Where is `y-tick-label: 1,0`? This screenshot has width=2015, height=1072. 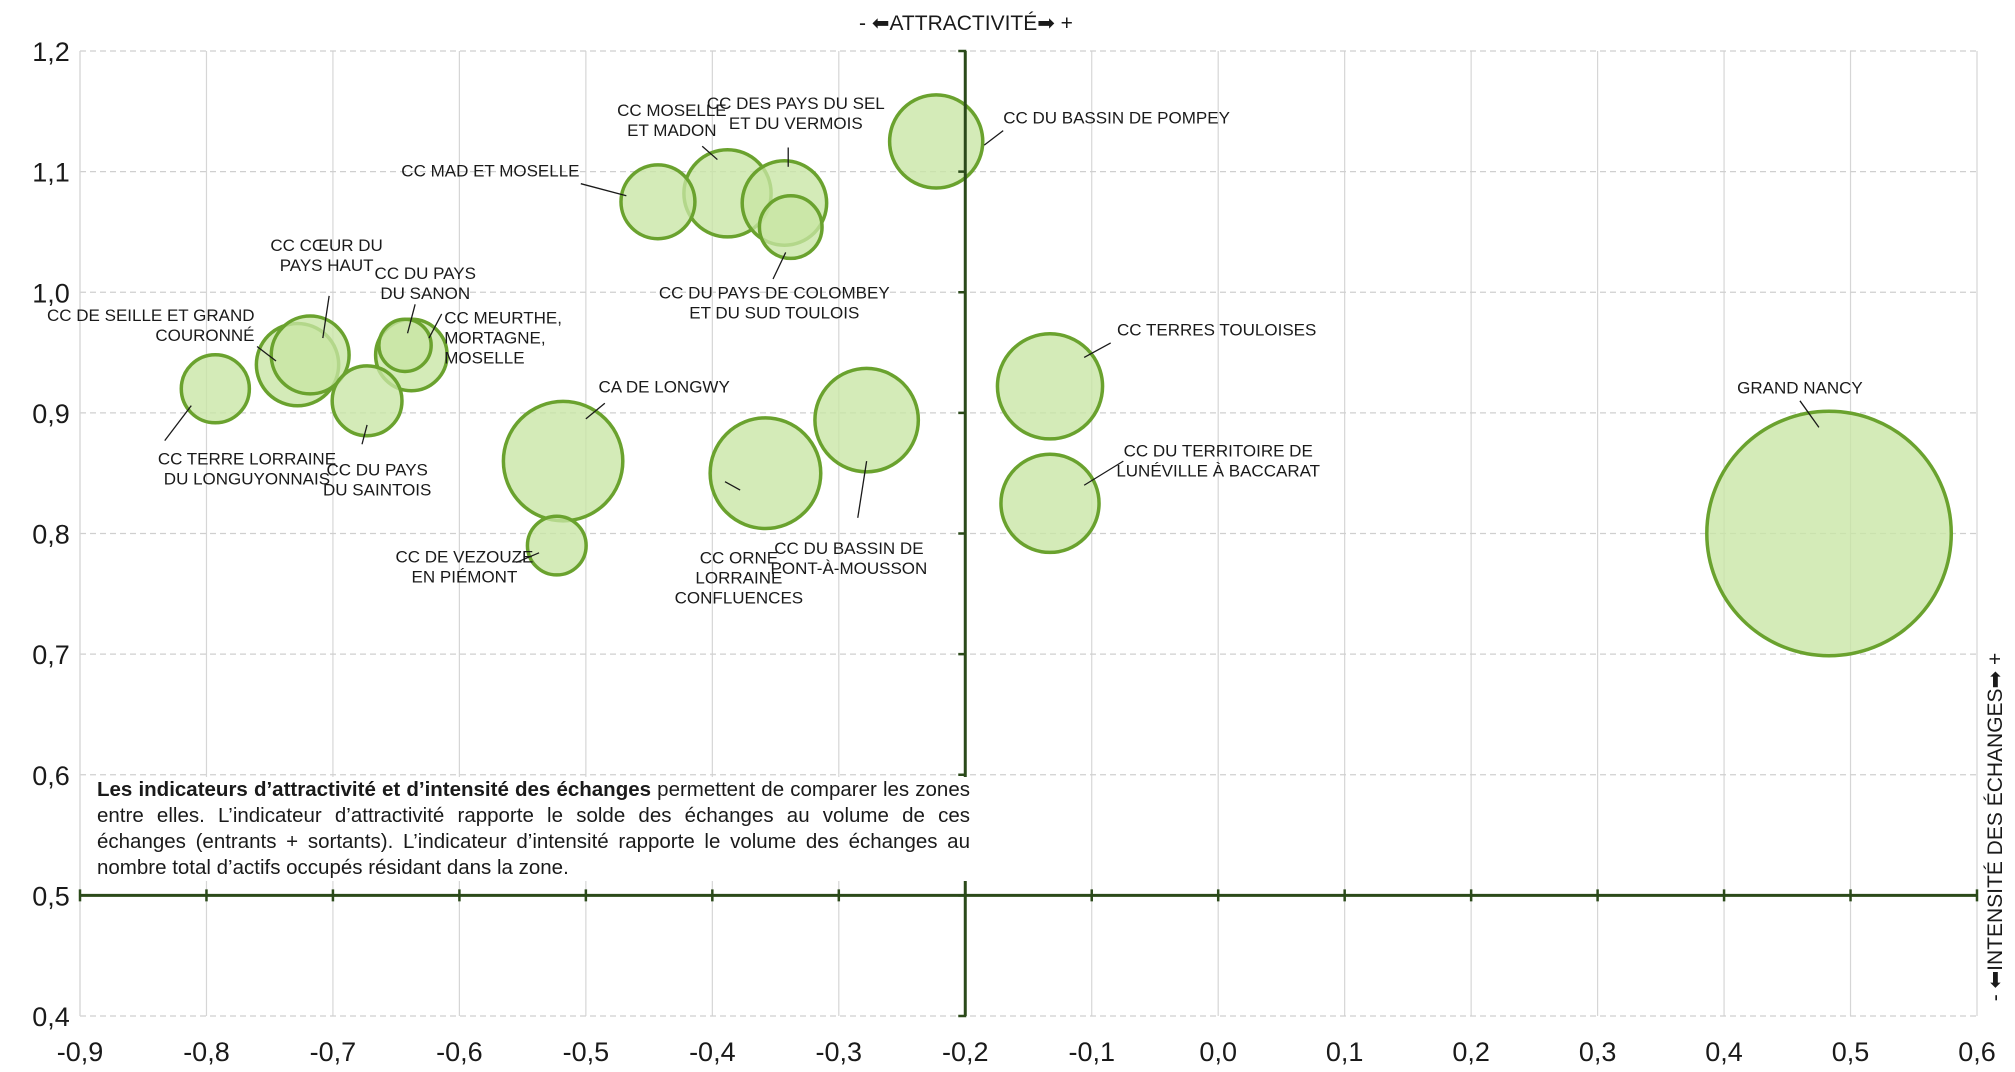 y-tick-label: 1,0 is located at coordinates (51, 293).